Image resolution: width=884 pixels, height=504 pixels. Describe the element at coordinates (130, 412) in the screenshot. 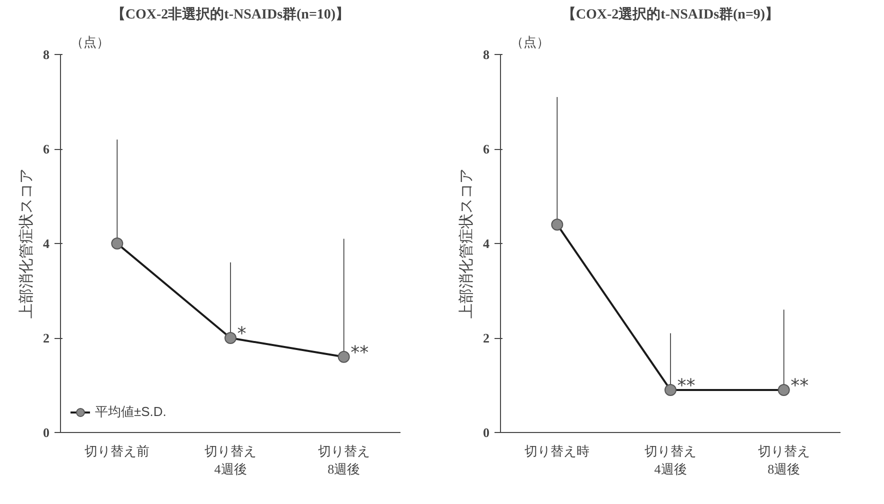

I see `legend-label: 平均値±S.D.` at that location.